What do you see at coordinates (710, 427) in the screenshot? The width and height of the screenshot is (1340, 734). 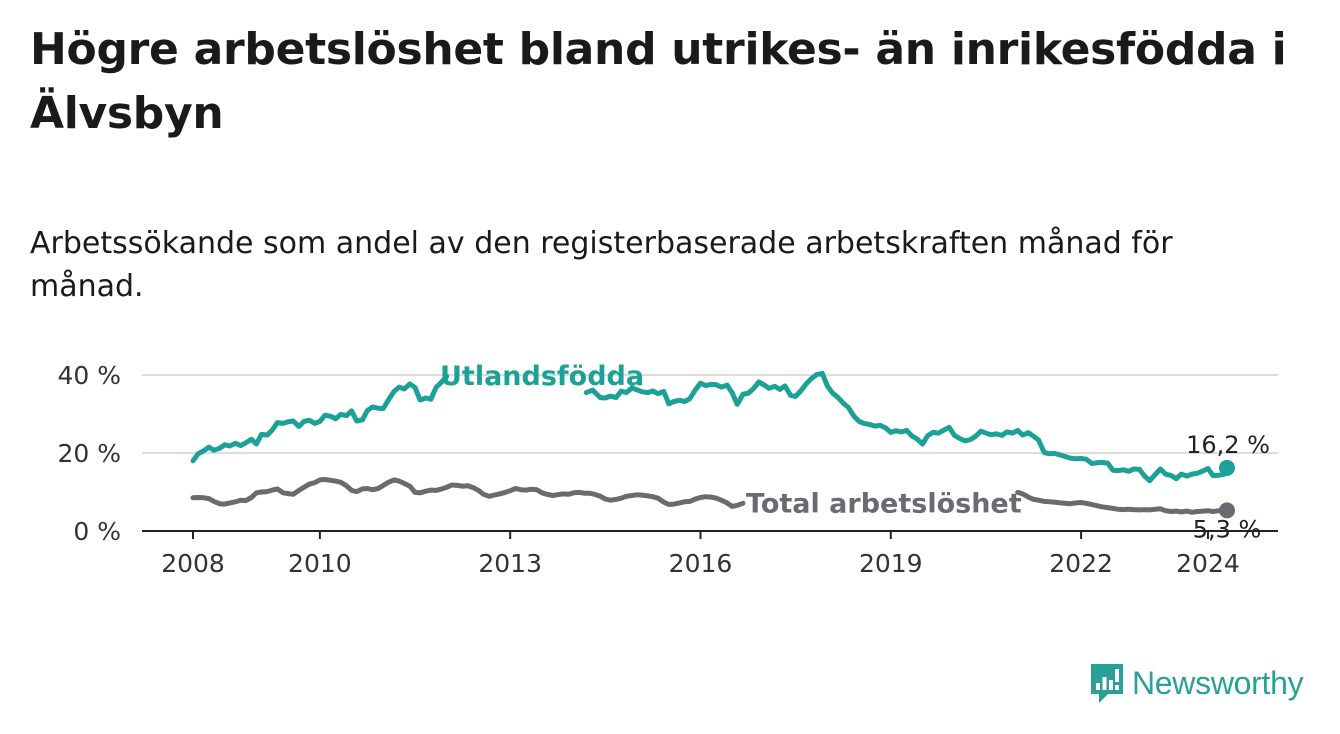 I see `utlandsfodda-line` at bounding box center [710, 427].